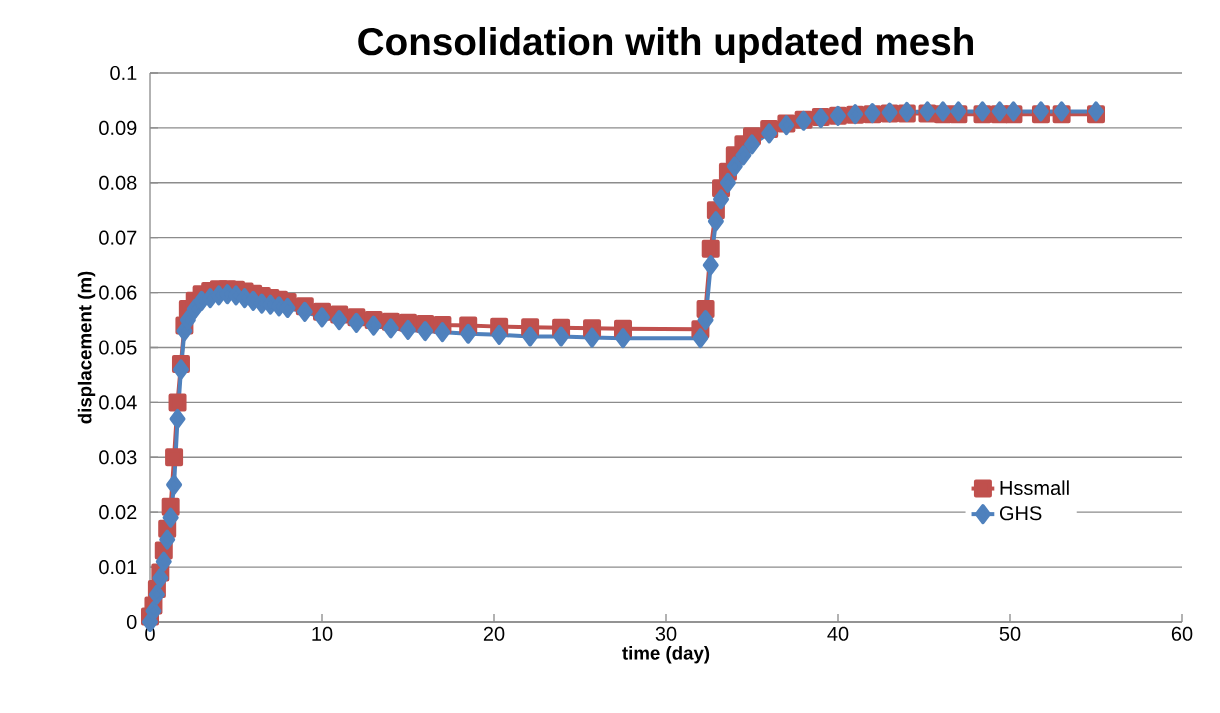 The height and width of the screenshot is (713, 1220). I want to click on y-tick-label: 0.1, so click(123, 73).